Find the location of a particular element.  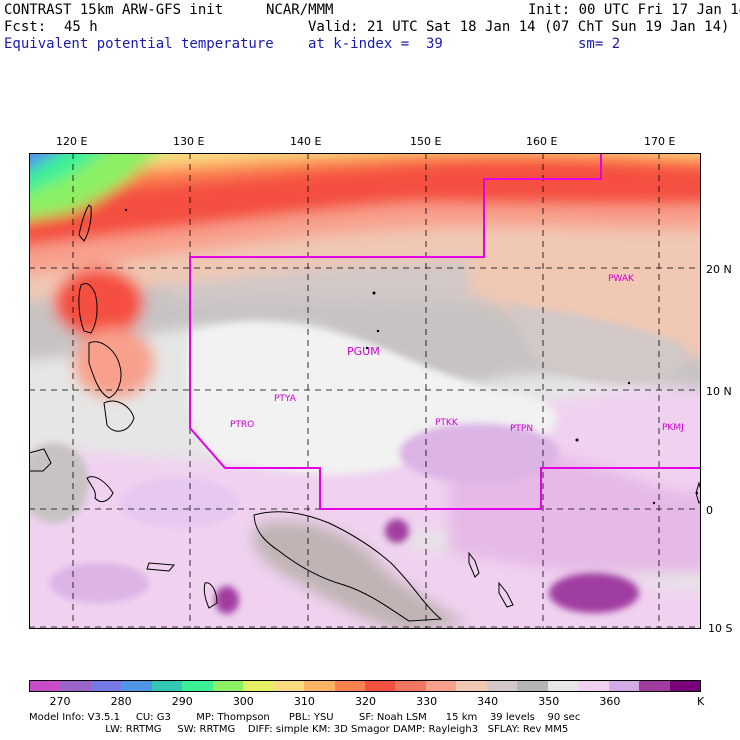

lon-label-140e: 140 E is located at coordinates (306, 141).